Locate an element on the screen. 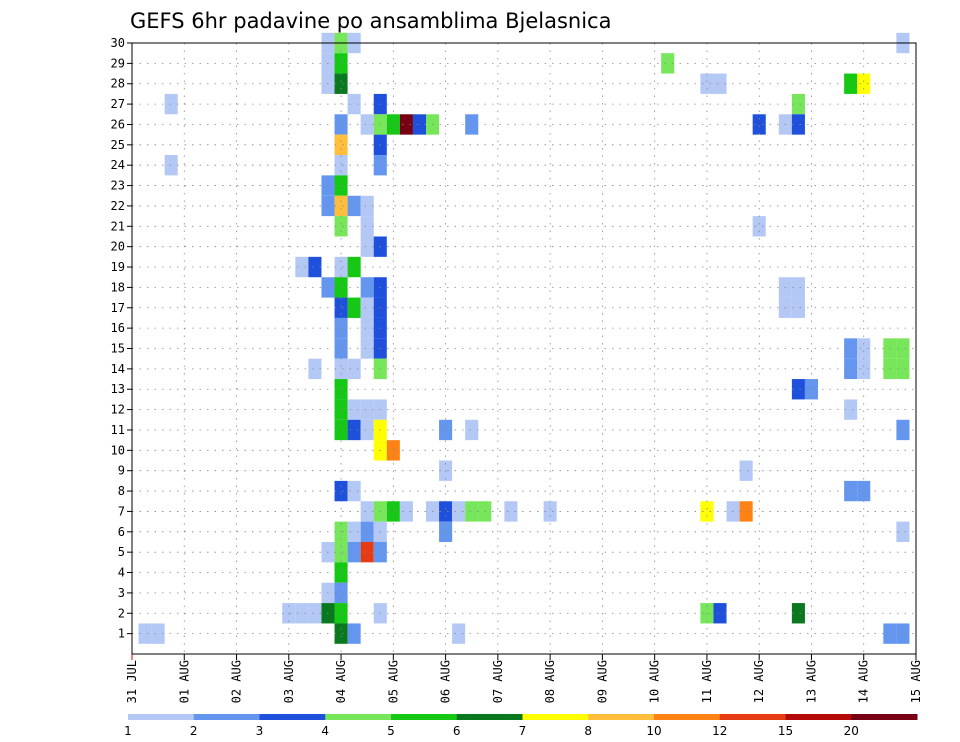 Image resolution: width=960 pixels, height=742 pixels. y-tick-label: 5 is located at coordinates (121, 552).